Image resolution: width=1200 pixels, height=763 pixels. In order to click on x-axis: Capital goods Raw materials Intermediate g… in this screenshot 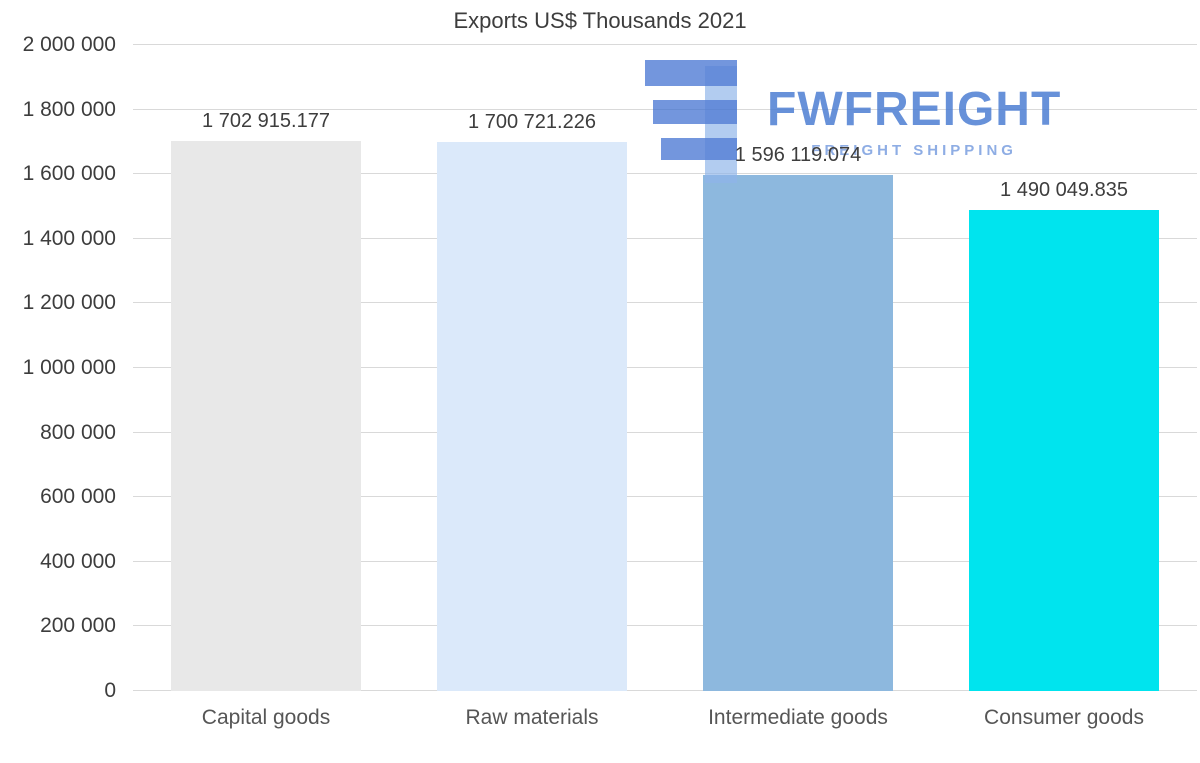, I will do `click(665, 726)`.